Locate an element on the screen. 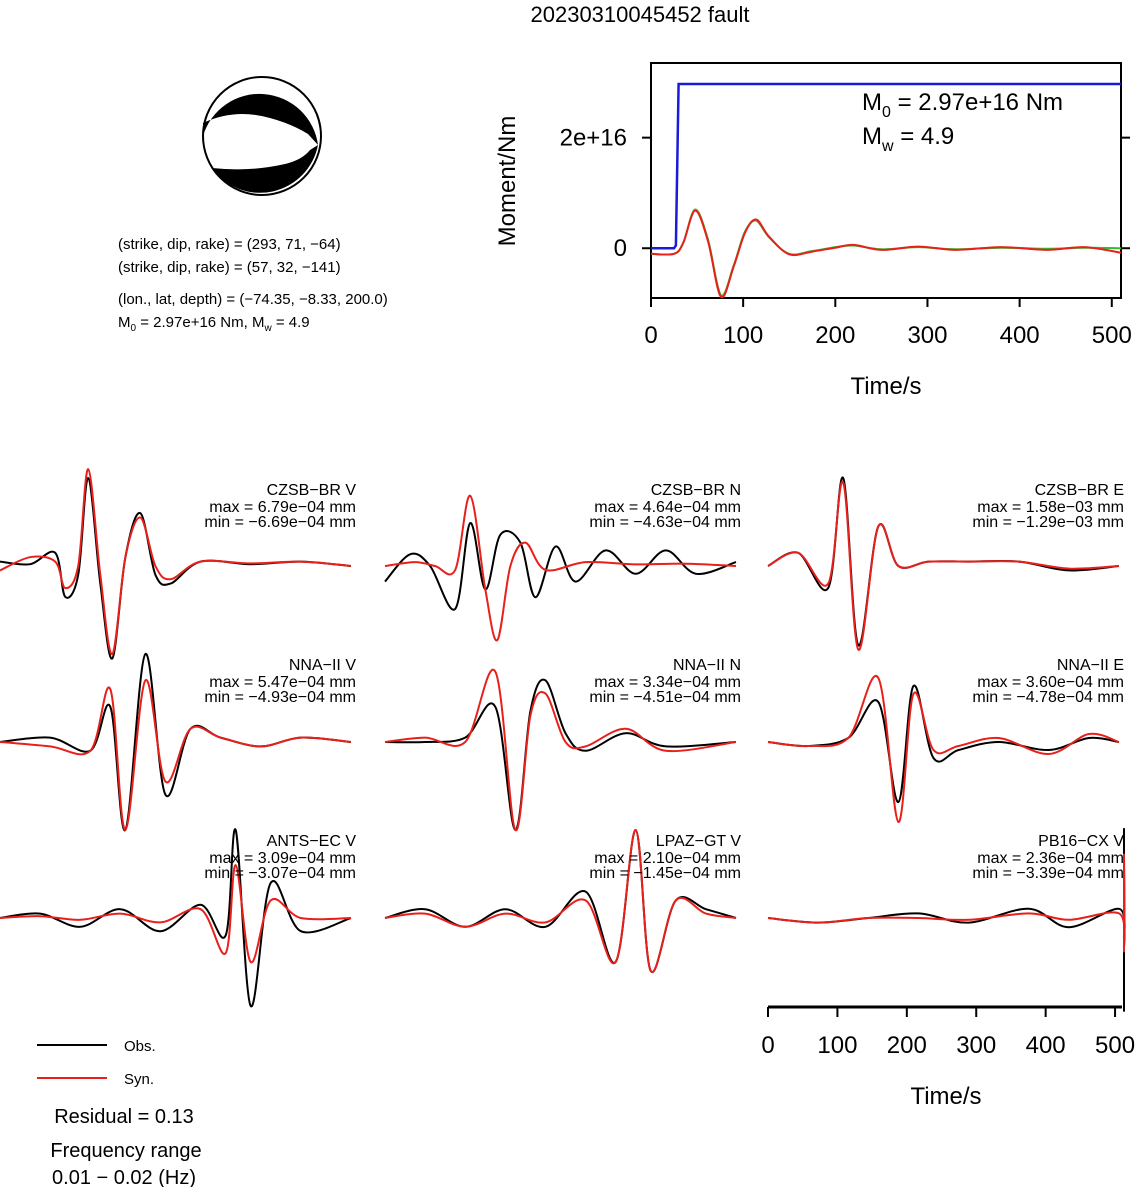 This screenshot has width=1139, height=1187. station-label: PB16−CX V is located at coordinates (1081, 841).